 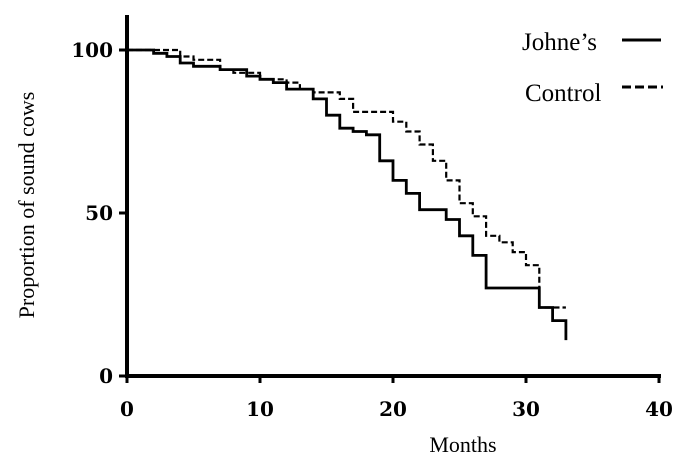 What do you see at coordinates (92, 50) in the screenshot?
I see `y-tick-label: 100` at bounding box center [92, 50].